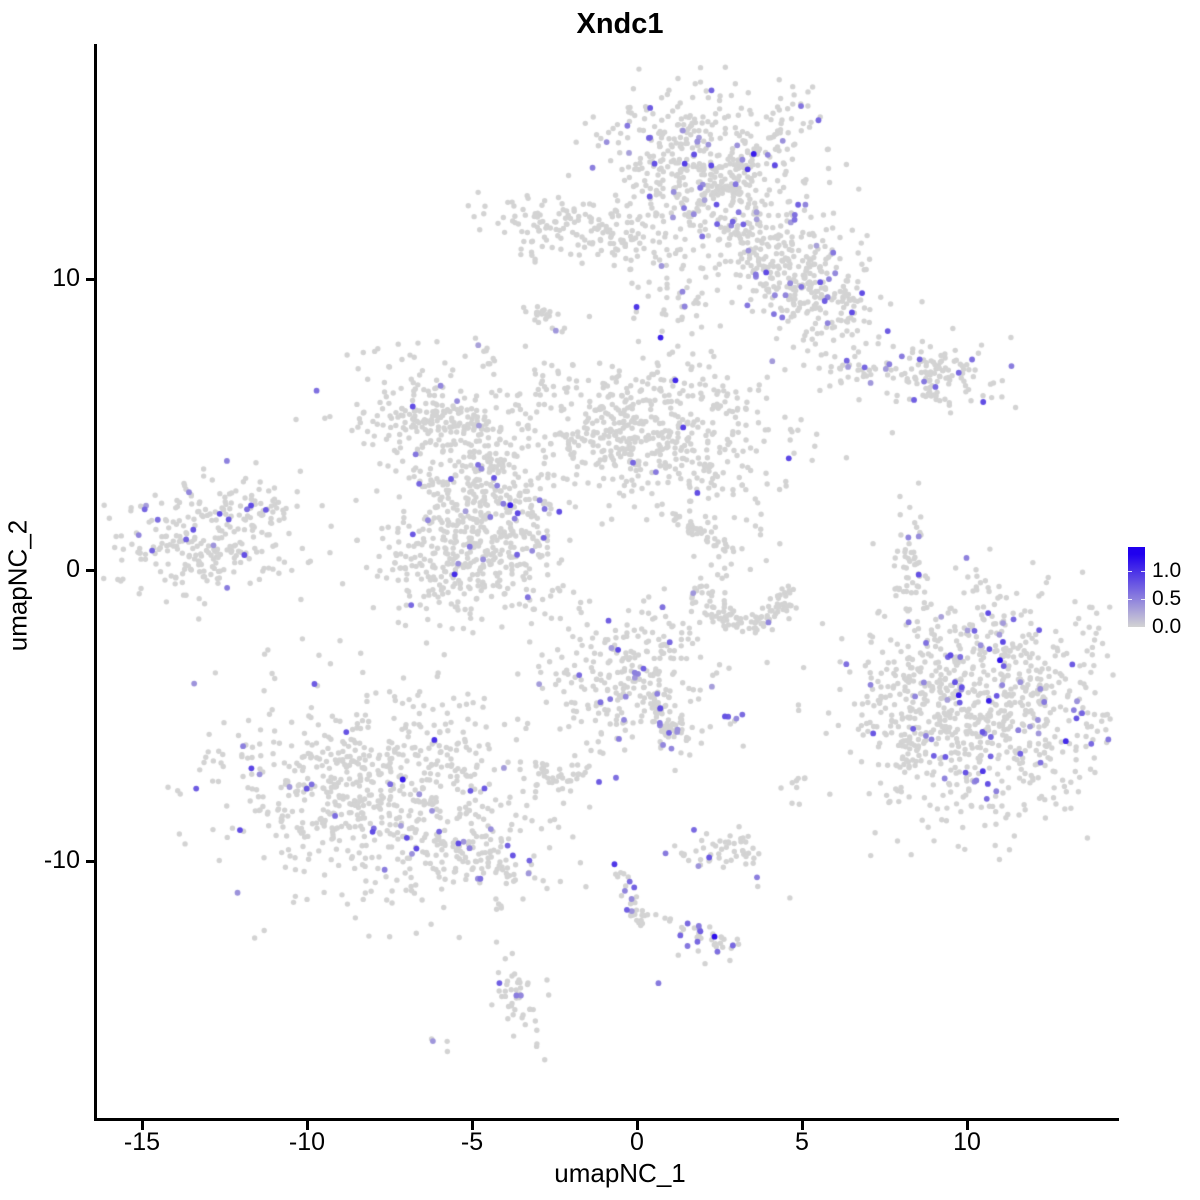 The width and height of the screenshot is (1200, 1200). I want to click on legend-tick-label: 1.0, so click(1167, 570).